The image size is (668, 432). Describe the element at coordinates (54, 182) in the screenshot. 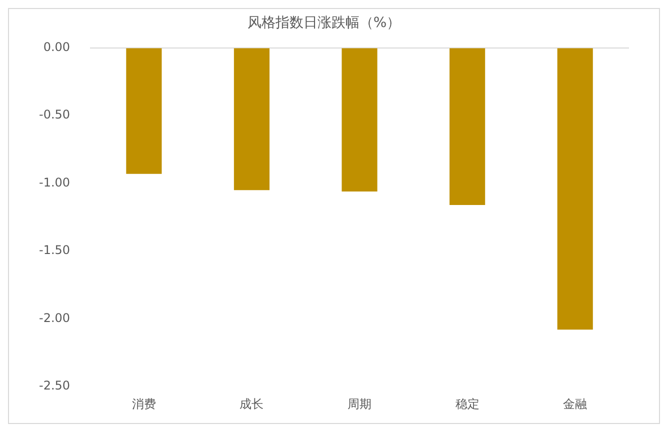

I see `y-tick-label: -1.00` at that location.